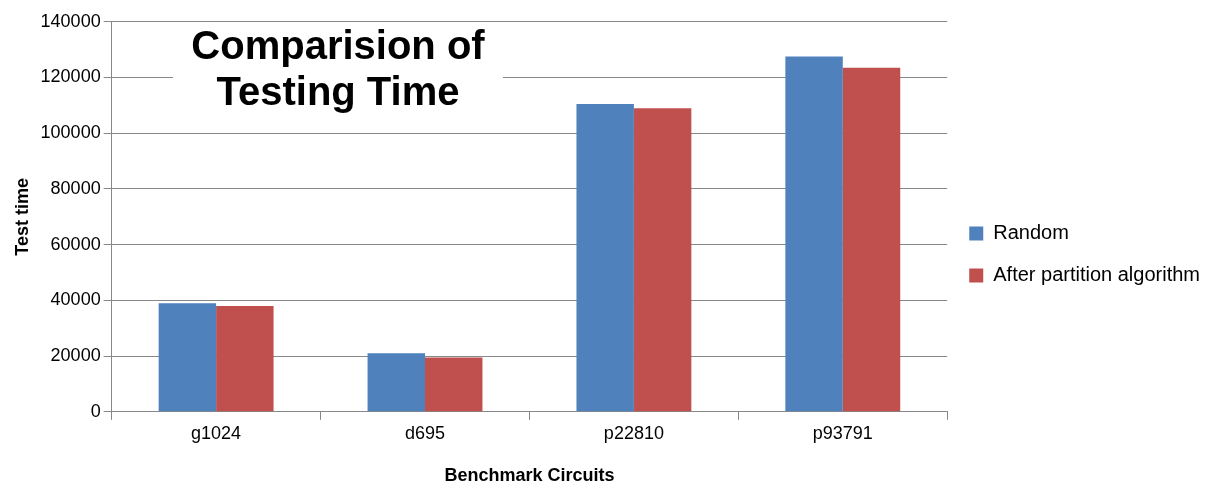 The height and width of the screenshot is (499, 1228). I want to click on x-tick-label: p22810, so click(633, 432).